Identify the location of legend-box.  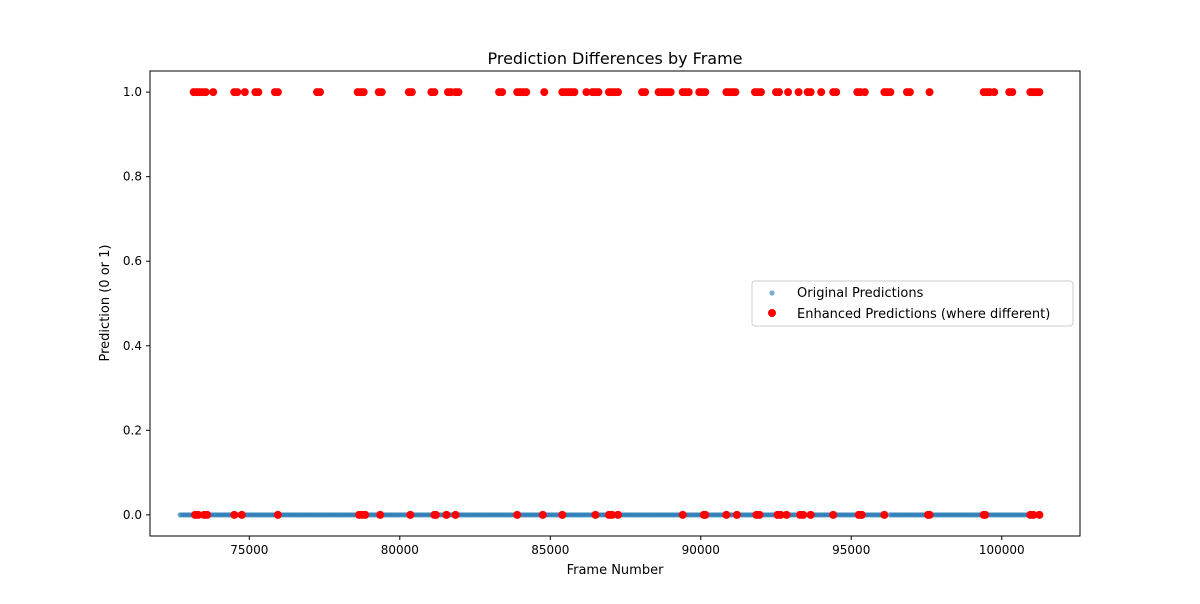
(912, 303).